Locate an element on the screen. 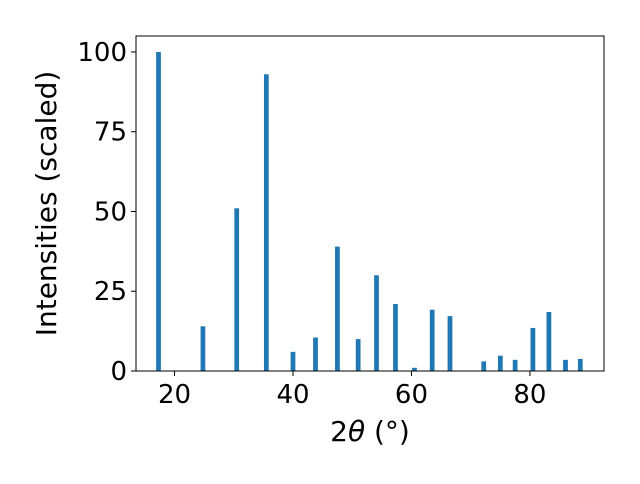 The width and height of the screenshot is (640, 484). y-tick-label: 75 is located at coordinates (110, 133).